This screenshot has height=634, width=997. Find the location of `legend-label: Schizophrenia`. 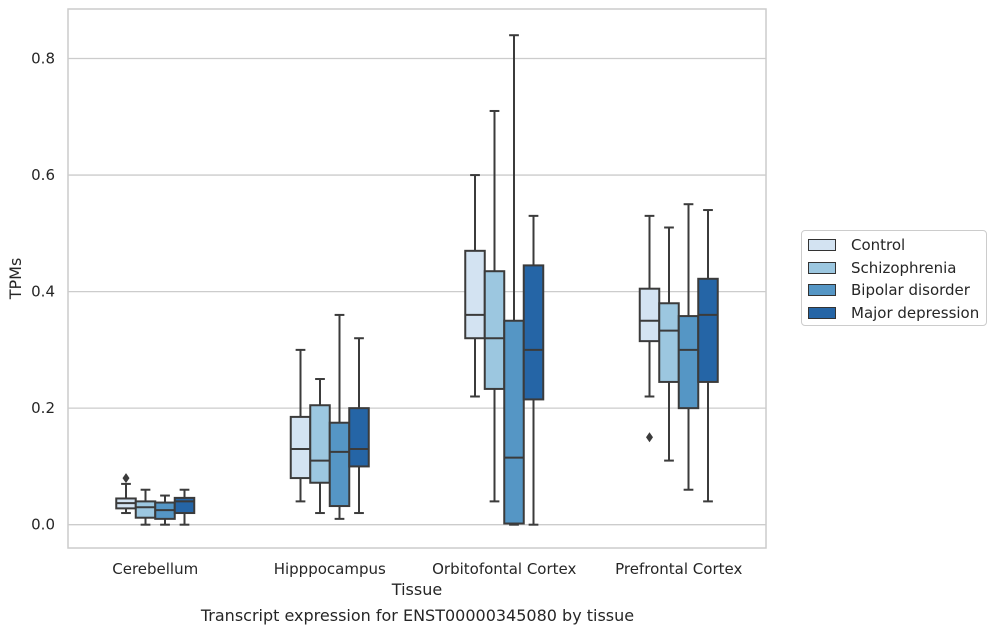

legend-label: Schizophrenia is located at coordinates (904, 267).